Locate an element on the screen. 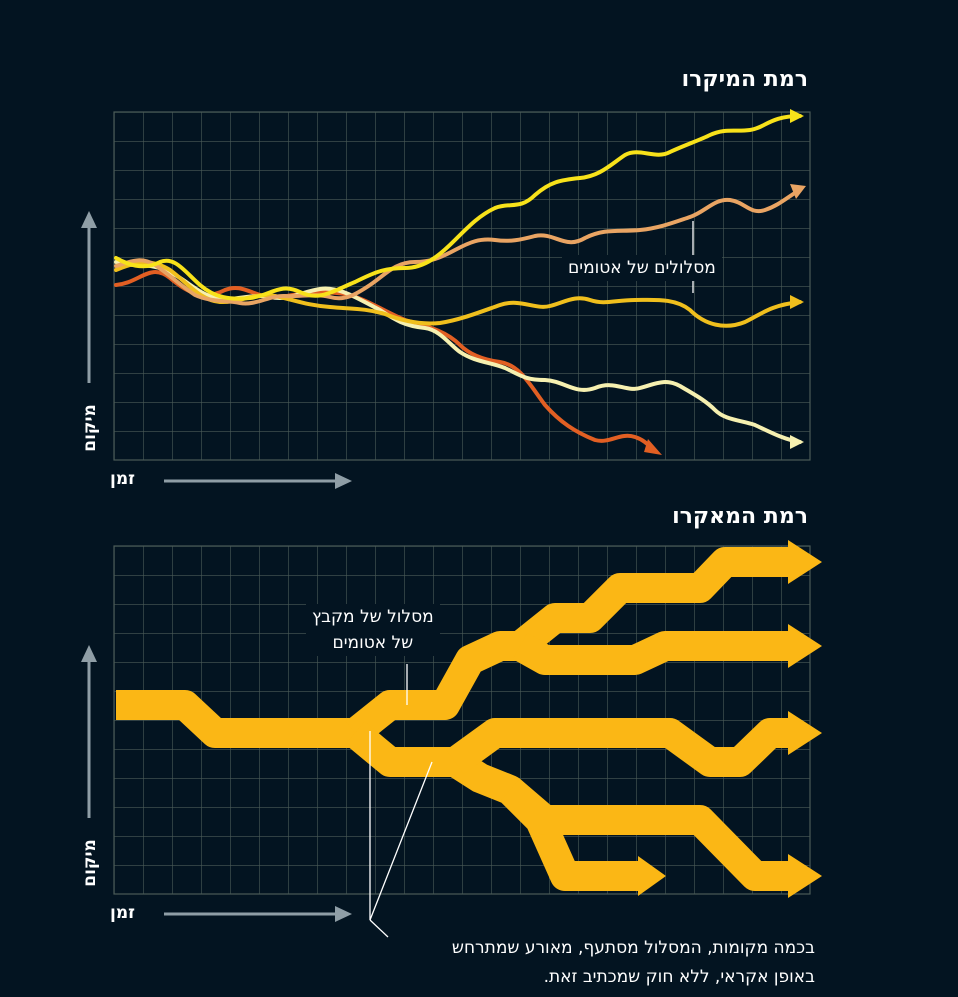 This screenshot has height=997, width=958. macro-band-trunk is located at coordinates (235, 719).